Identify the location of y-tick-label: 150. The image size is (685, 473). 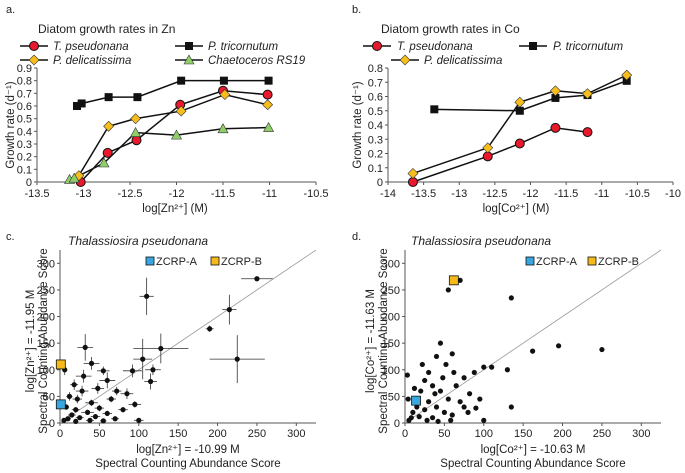
(391, 344).